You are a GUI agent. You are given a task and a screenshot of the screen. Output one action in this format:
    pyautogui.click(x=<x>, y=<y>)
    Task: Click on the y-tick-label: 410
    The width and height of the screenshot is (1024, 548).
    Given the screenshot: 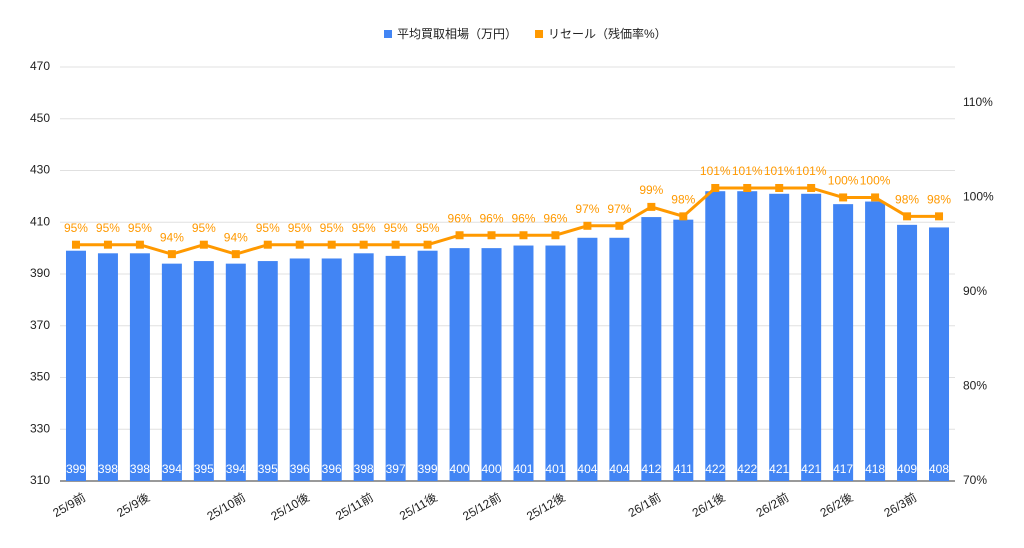 What is the action you would take?
    pyautogui.click(x=40, y=221)
    